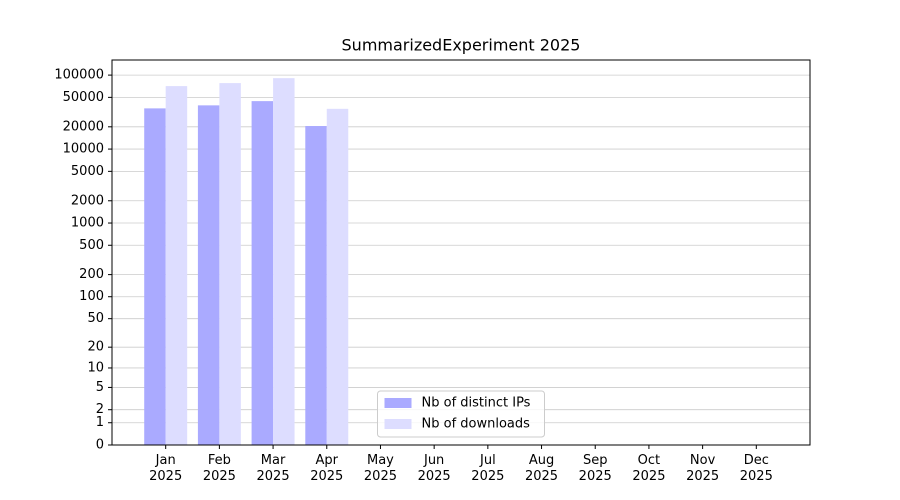  What do you see at coordinates (100, 422) in the screenshot?
I see `y-tick-label: 1` at bounding box center [100, 422].